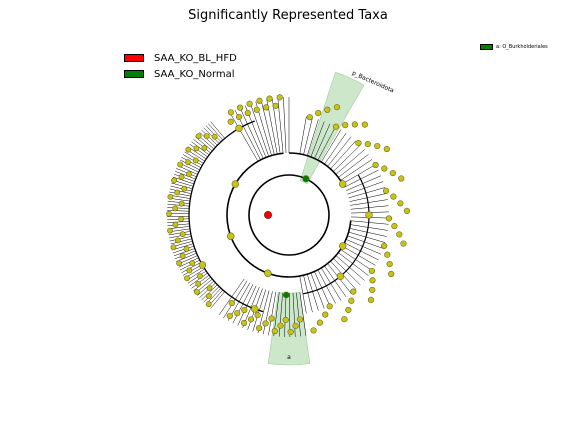  Describe the element at coordinates (180, 58) in the screenshot. I see `legend-item-hfd: SAA_KO_BL_HFD` at that location.